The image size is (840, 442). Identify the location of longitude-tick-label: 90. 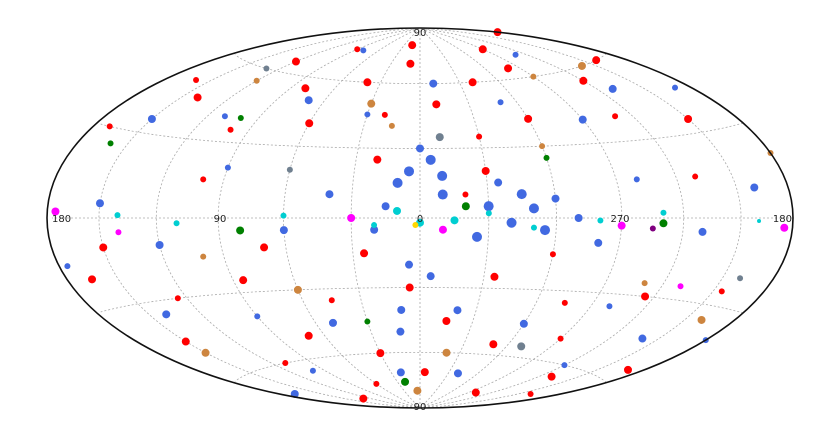
(220, 219).